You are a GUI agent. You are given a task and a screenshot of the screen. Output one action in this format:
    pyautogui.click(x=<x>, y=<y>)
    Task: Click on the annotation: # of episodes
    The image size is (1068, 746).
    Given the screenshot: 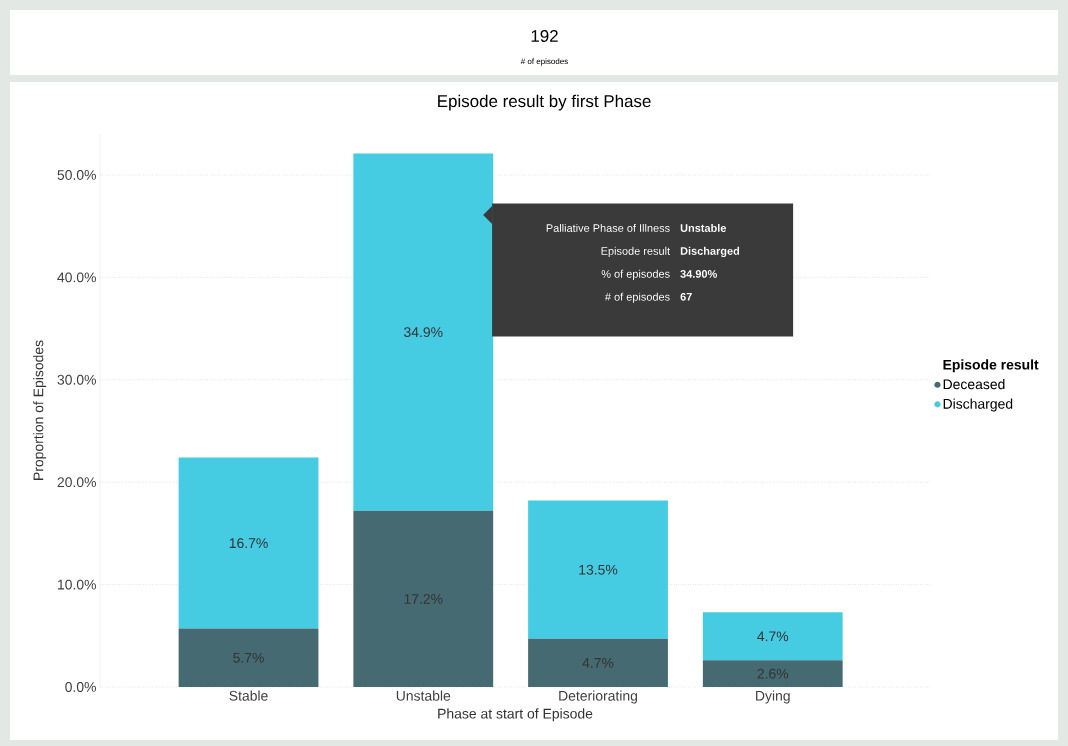 What is the action you would take?
    pyautogui.click(x=637, y=297)
    